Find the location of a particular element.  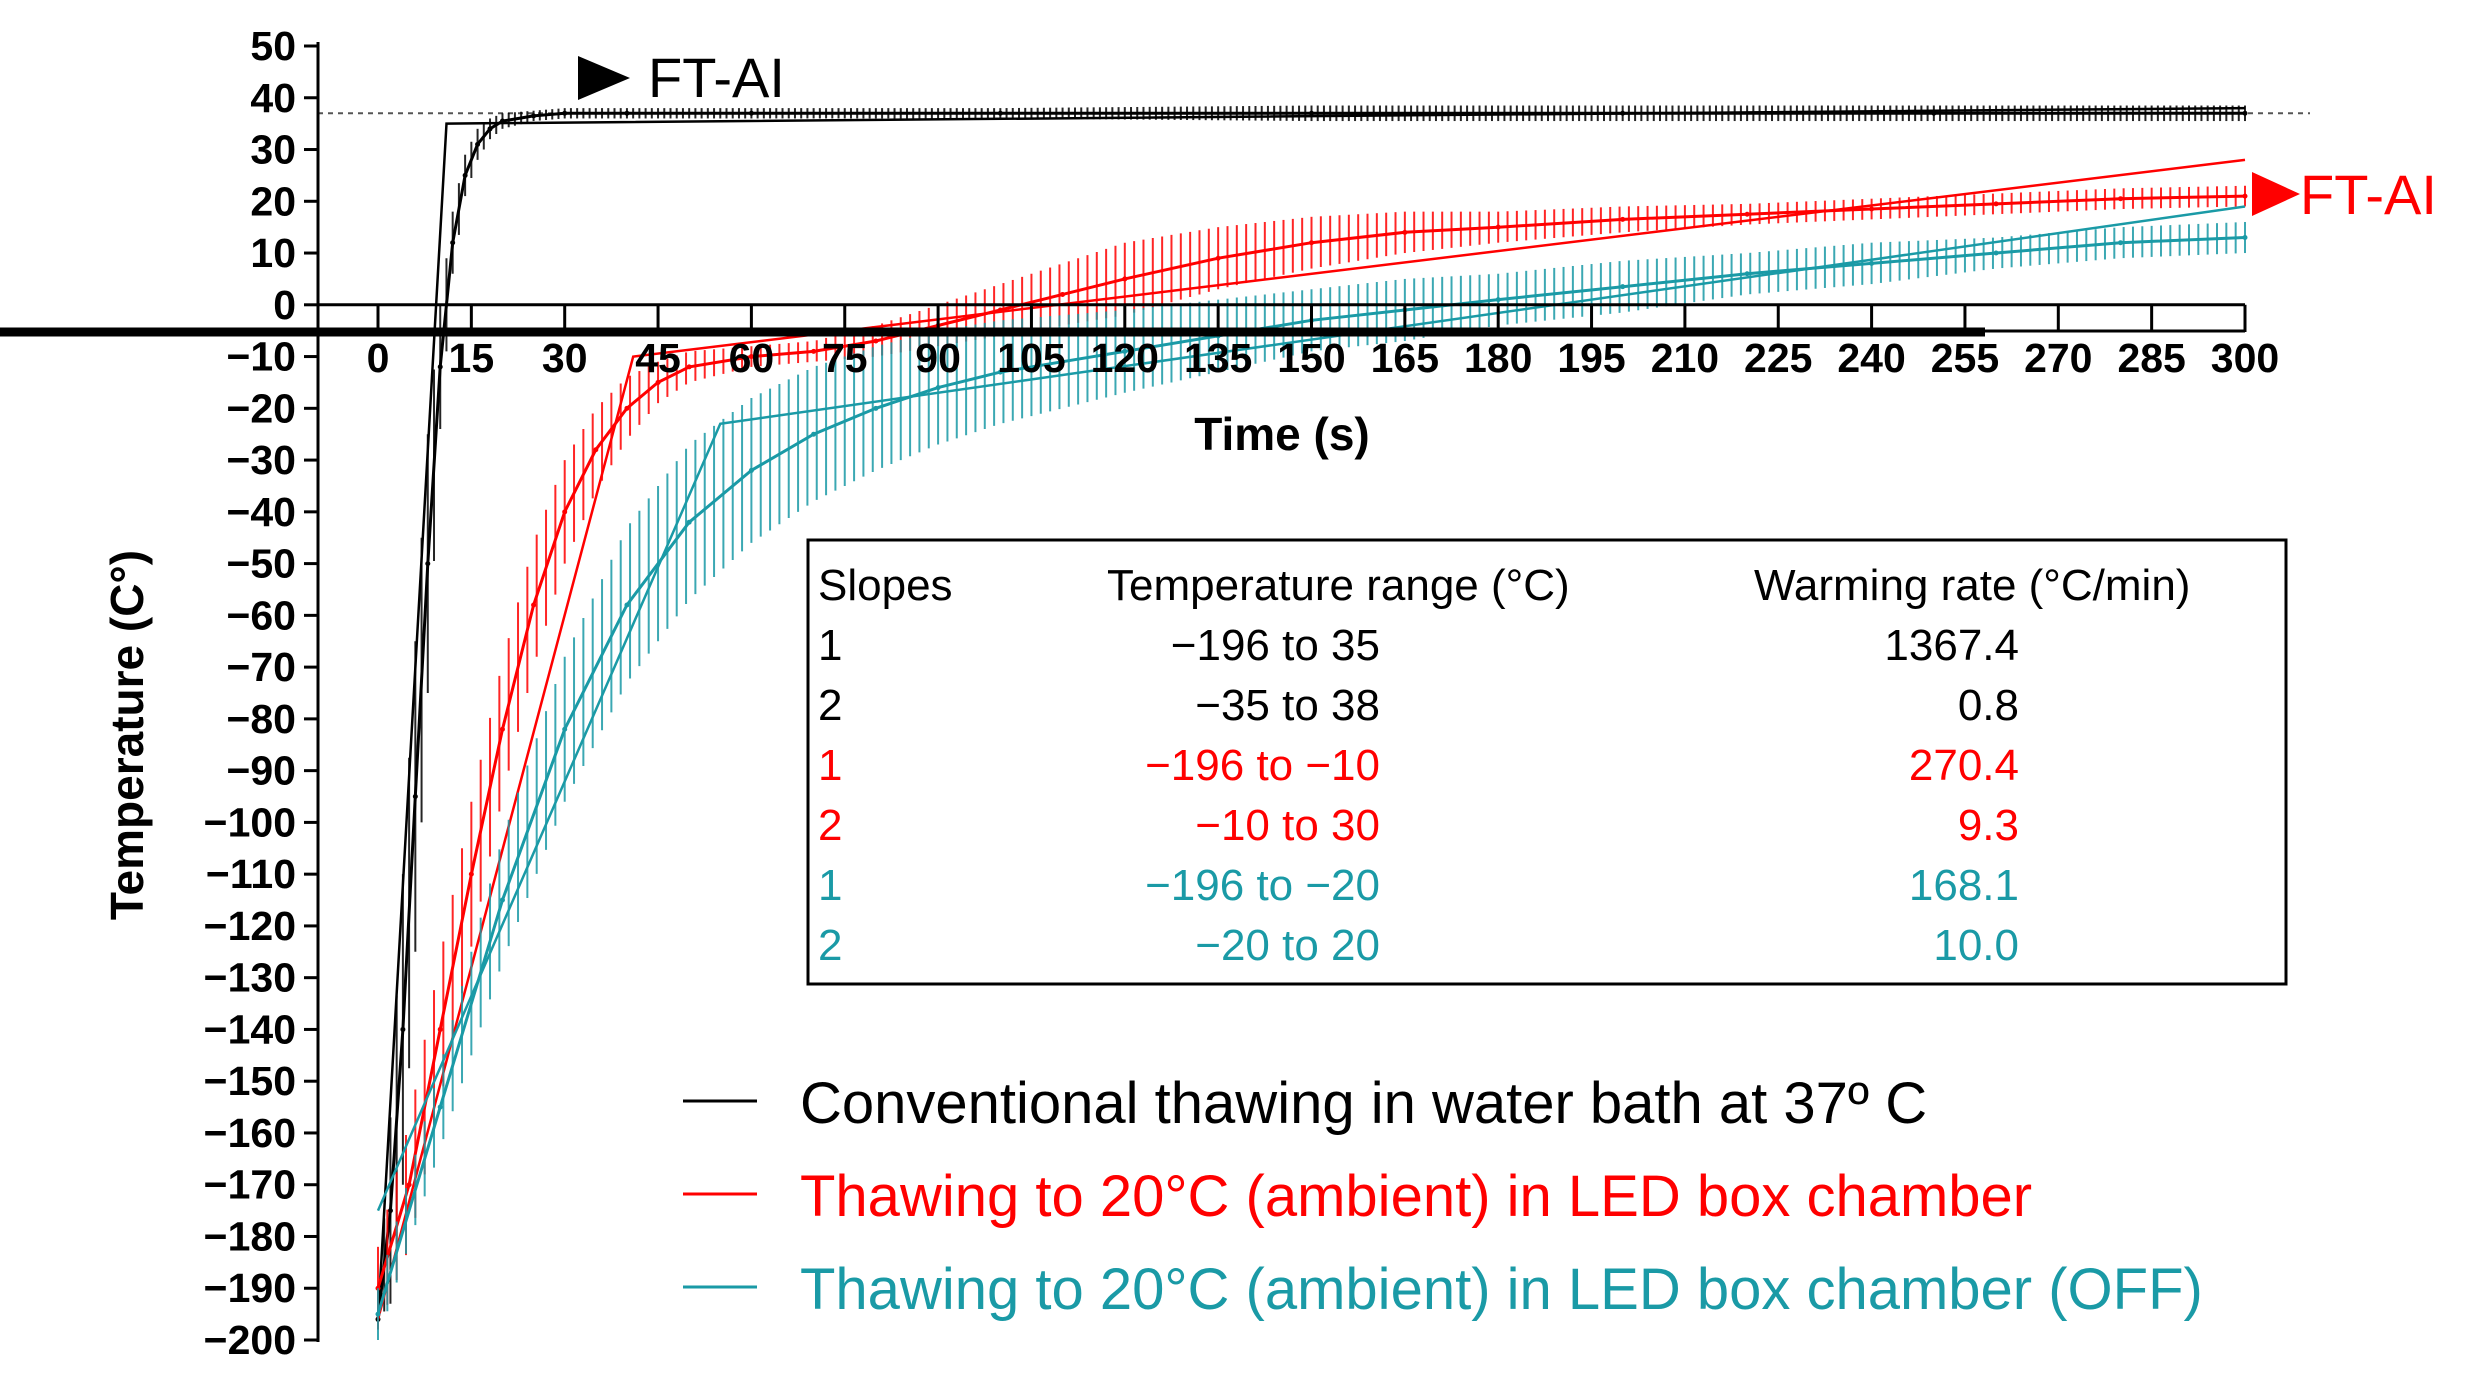

x-tick-label: 285 is located at coordinates (2151, 358).